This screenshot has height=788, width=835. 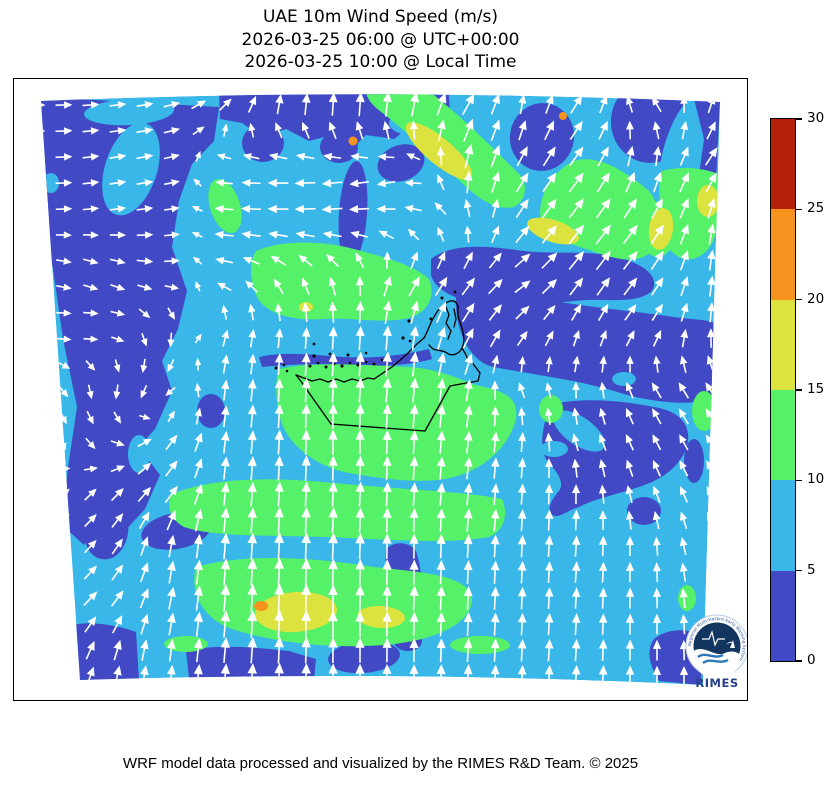 I want to click on rimes-logo-text: RIMES, so click(x=716, y=683).